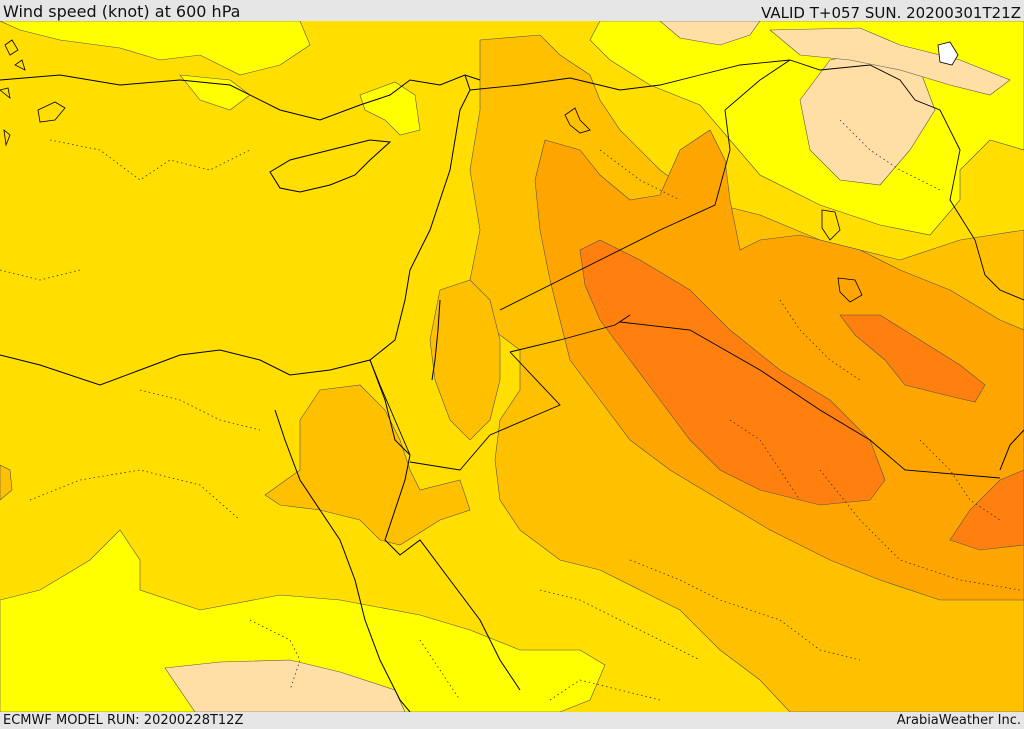  I want to click on credit-label: ArabiaWeather Inc., so click(958, 720).